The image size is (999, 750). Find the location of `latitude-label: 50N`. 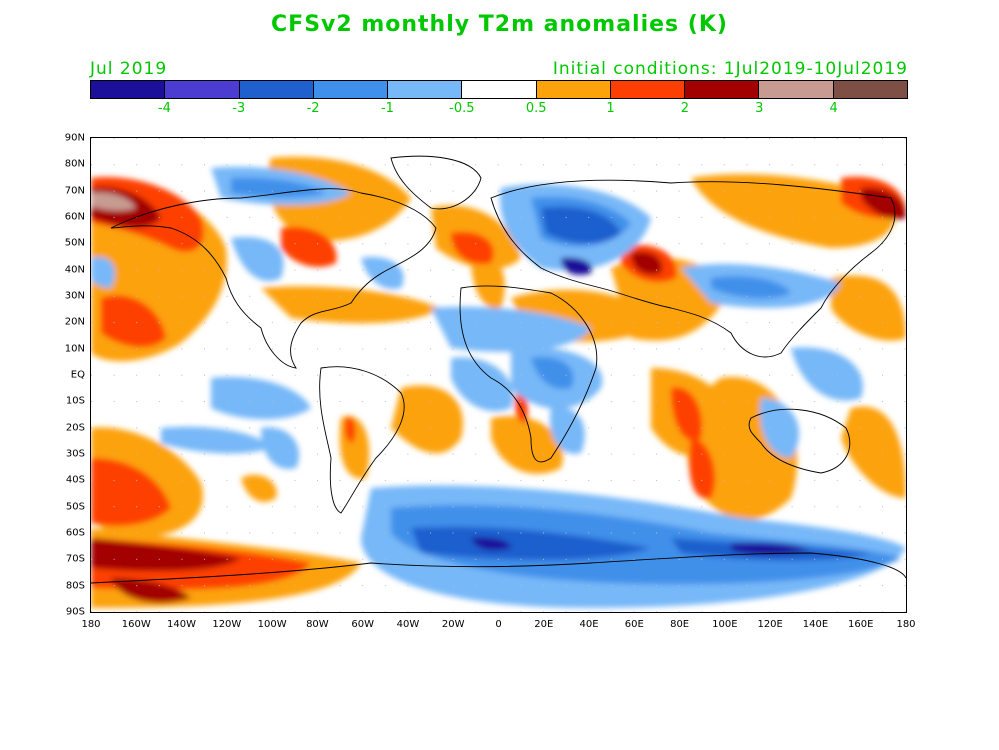

latitude-label: 50N is located at coordinates (74, 243).